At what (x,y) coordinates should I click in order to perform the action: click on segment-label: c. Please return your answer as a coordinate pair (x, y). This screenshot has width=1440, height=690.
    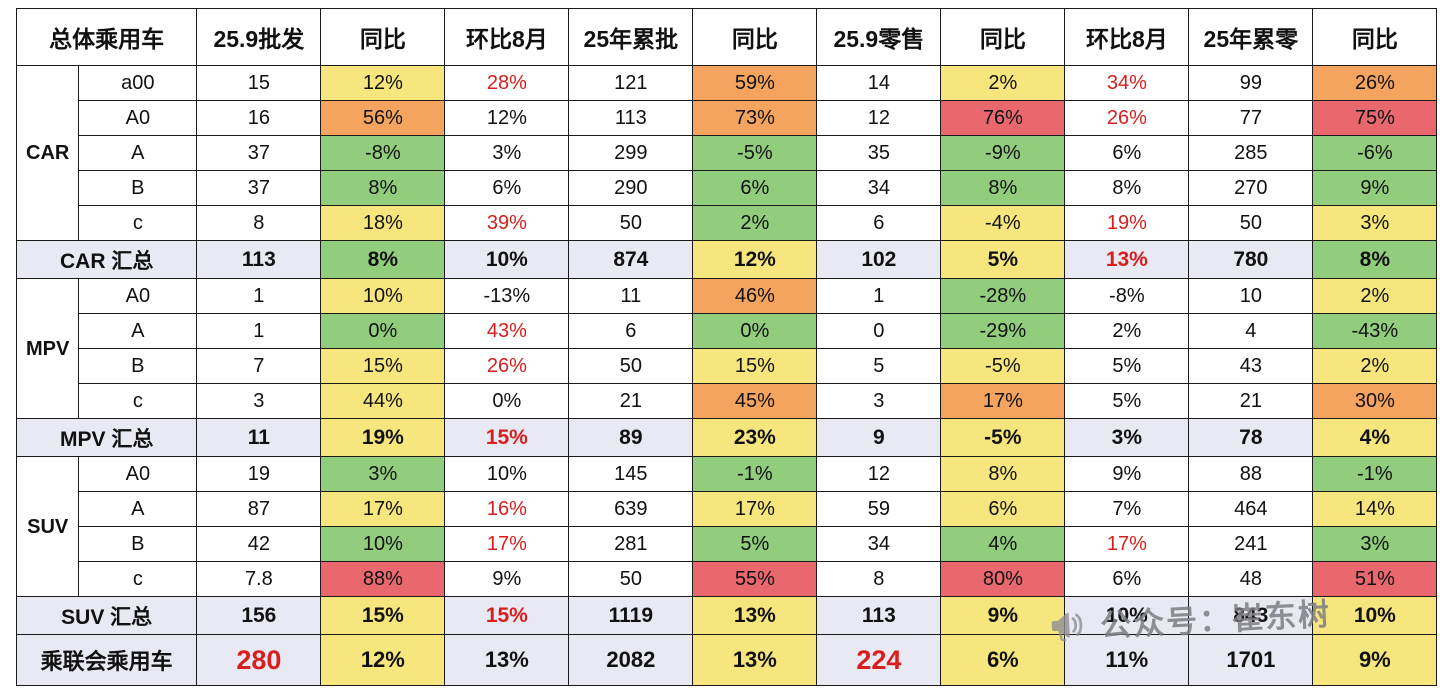
    Looking at the image, I should click on (138, 401).